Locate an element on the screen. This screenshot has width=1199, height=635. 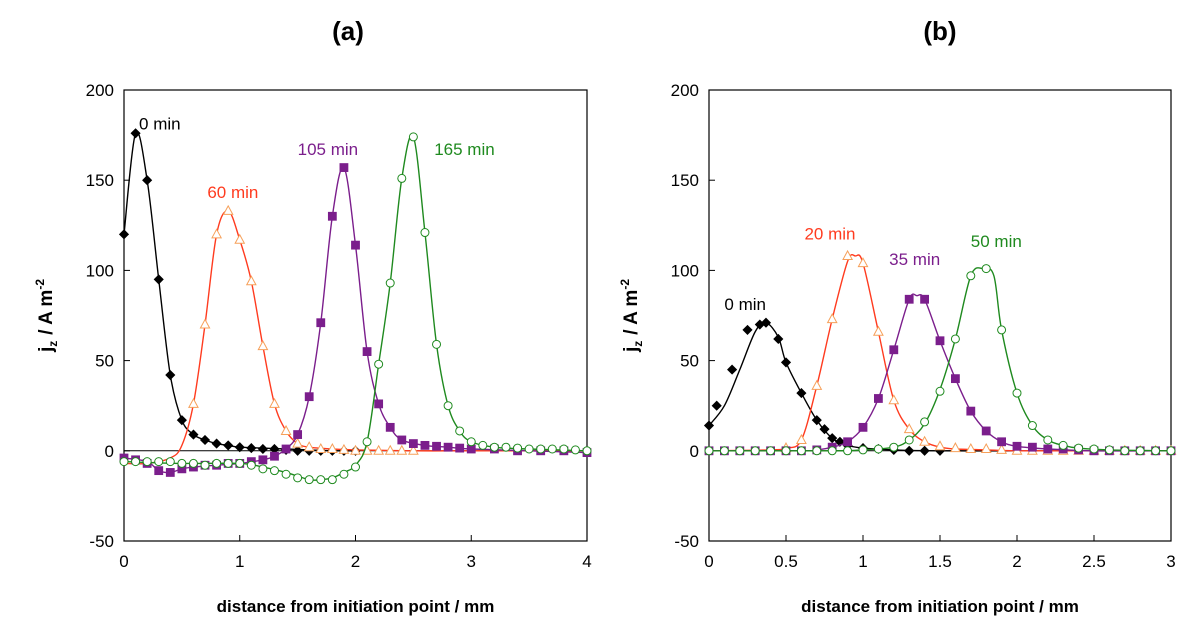
chart-title: (b) is located at coordinates (939, 31).